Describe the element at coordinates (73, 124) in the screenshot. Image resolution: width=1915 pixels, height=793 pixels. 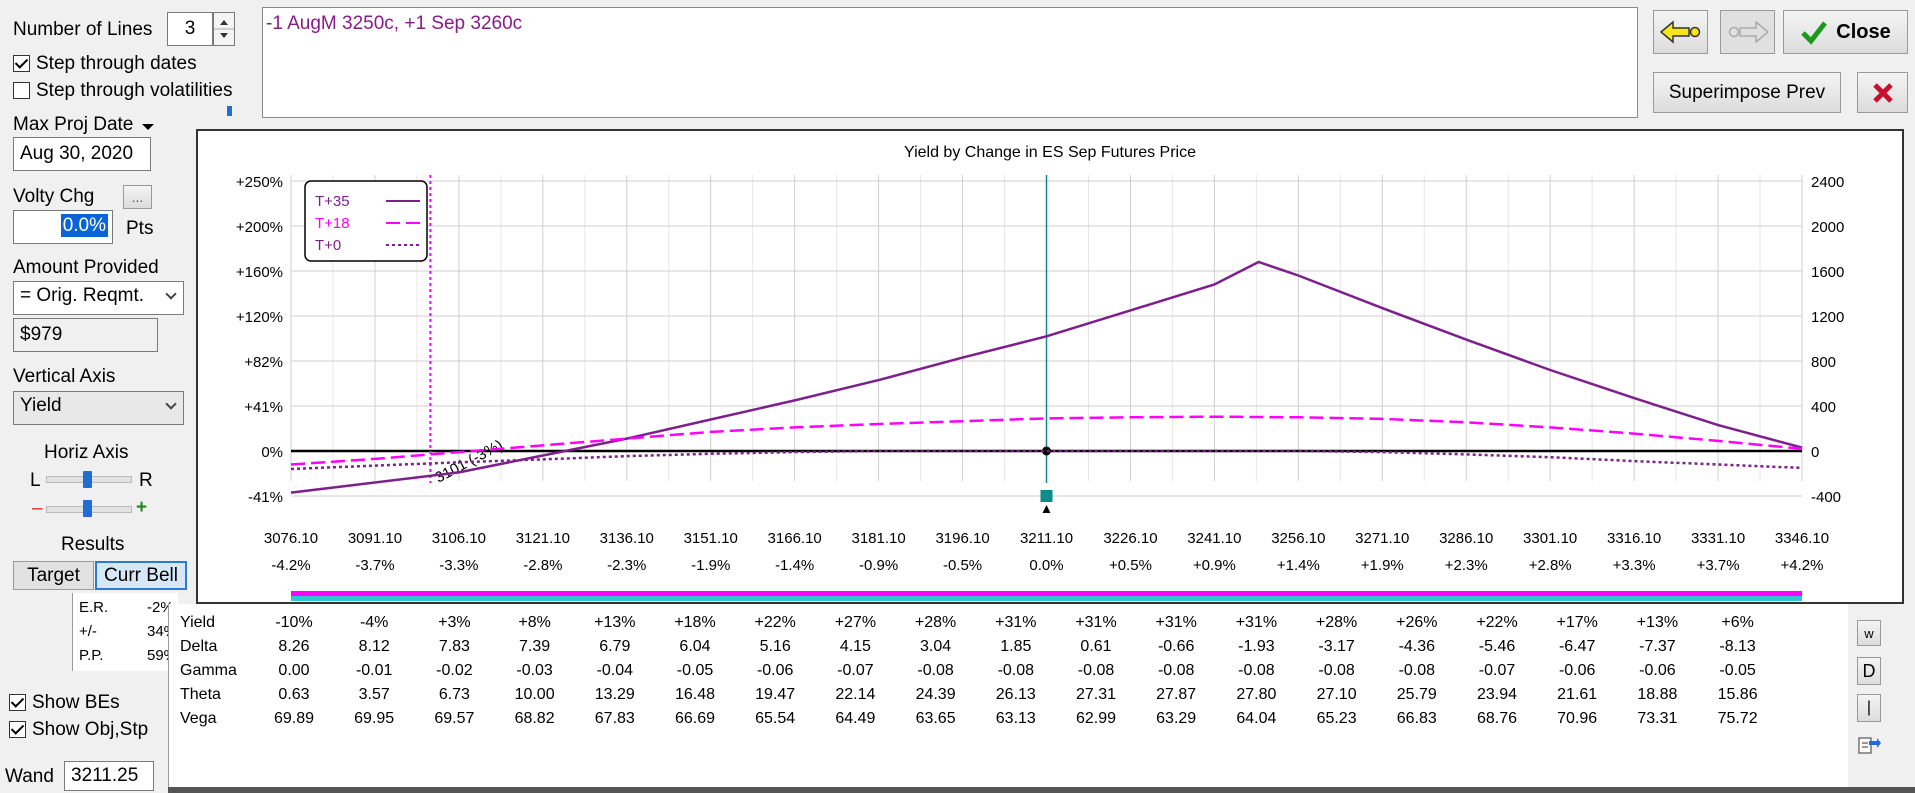
I see `max-proj-date-label: Max Proj Date` at that location.